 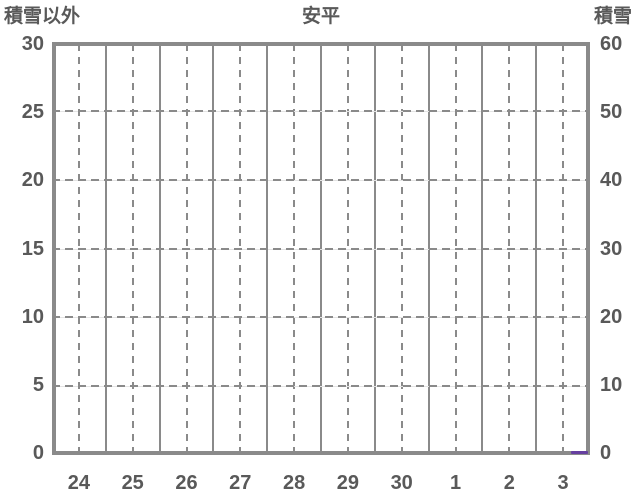 What do you see at coordinates (455, 483) in the screenshot?
I see `x-tick-label: 1` at bounding box center [455, 483].